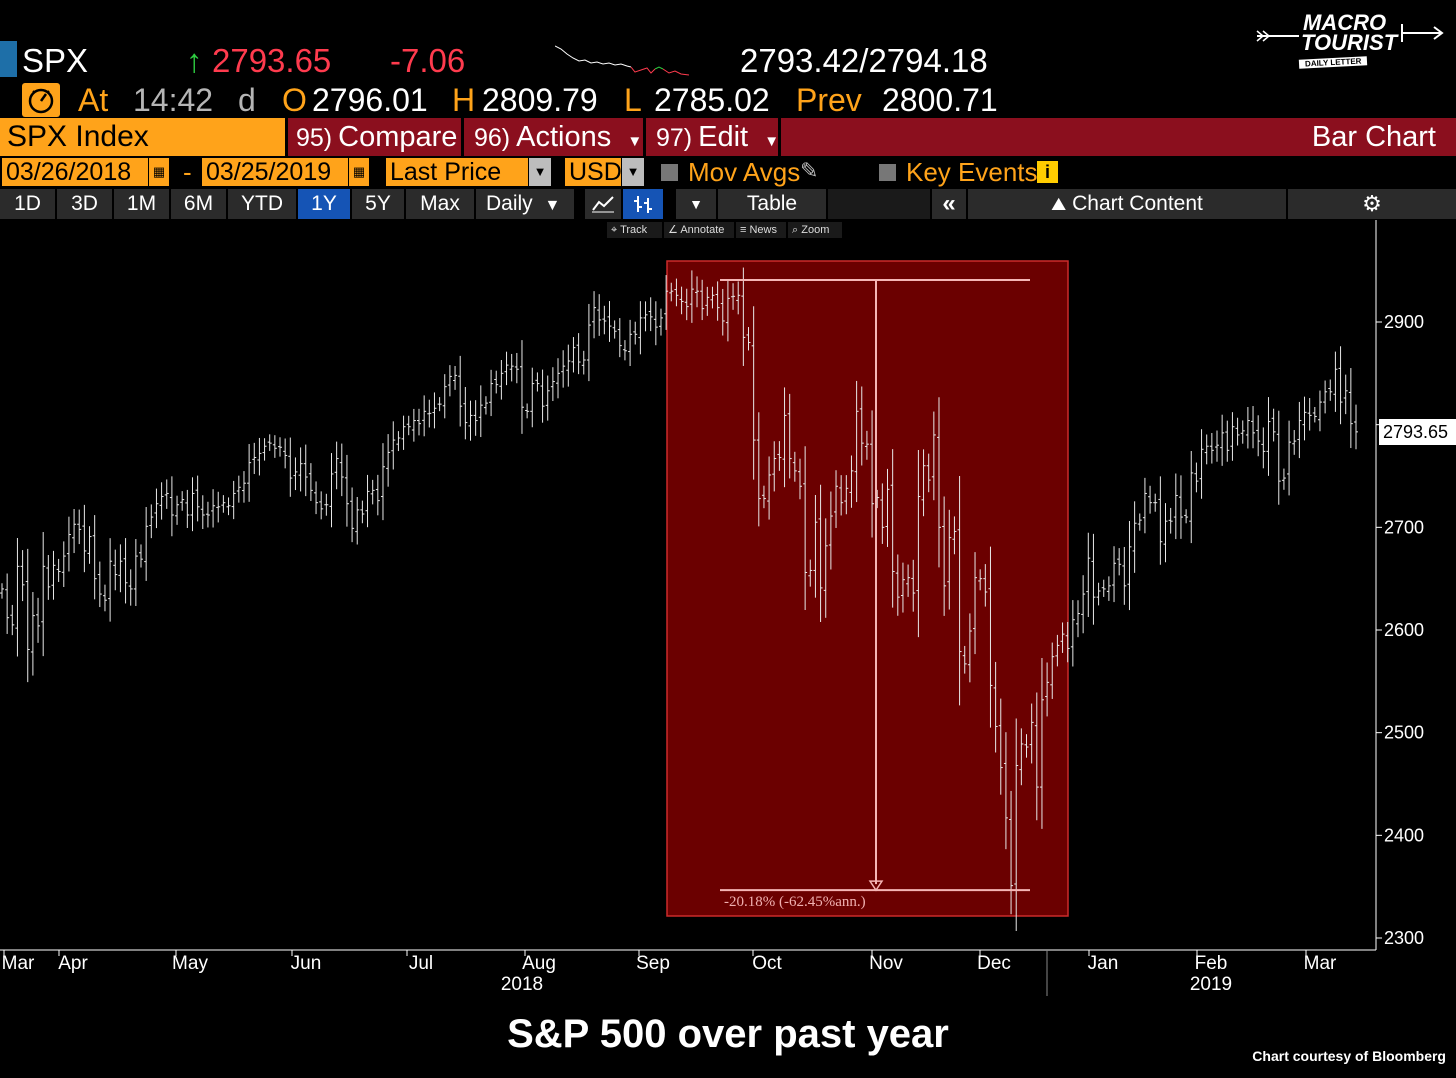  Describe the element at coordinates (887, 172) in the screenshot. I see `key-events-checkbox` at that location.